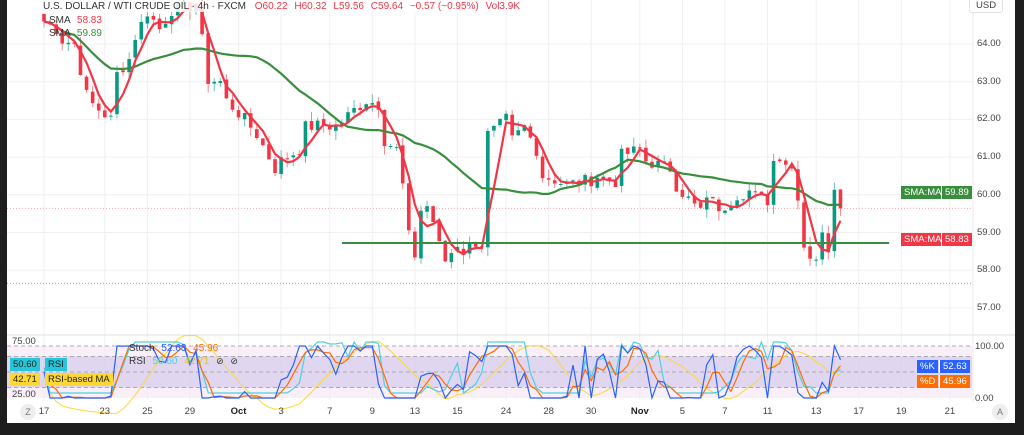  What do you see at coordinates (25, 379) in the screenshot?
I see `rsi-ma-value-tag: 42.71` at bounding box center [25, 379].